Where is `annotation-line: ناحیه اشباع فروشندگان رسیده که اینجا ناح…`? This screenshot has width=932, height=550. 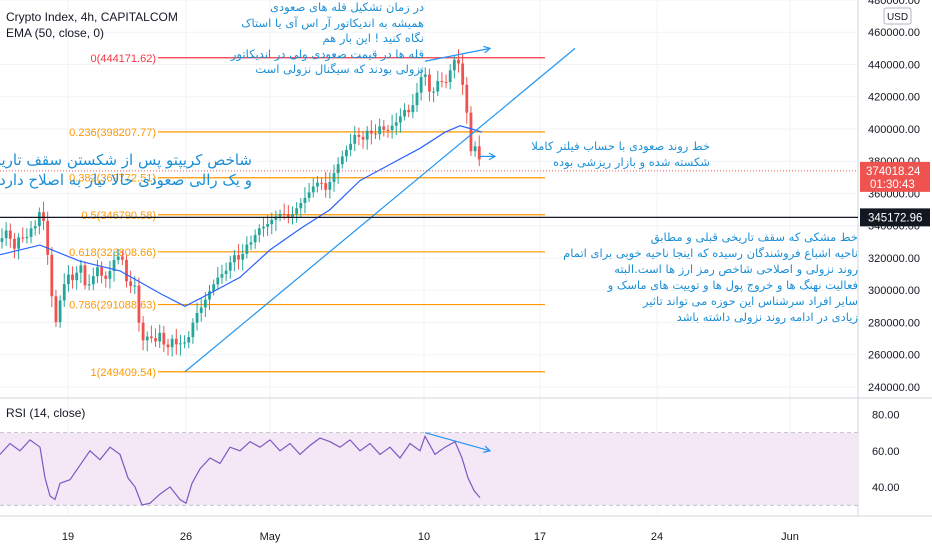 annotation-line: ناحیه اشباع فروشندگان رسیده که اینجا ناح… is located at coordinates (710, 253).